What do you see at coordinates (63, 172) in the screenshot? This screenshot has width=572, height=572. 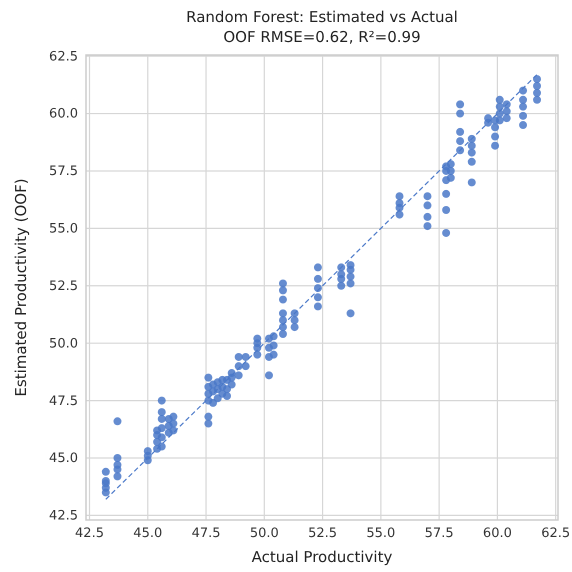 I see `y-tick-label: 57.5` at bounding box center [63, 172].